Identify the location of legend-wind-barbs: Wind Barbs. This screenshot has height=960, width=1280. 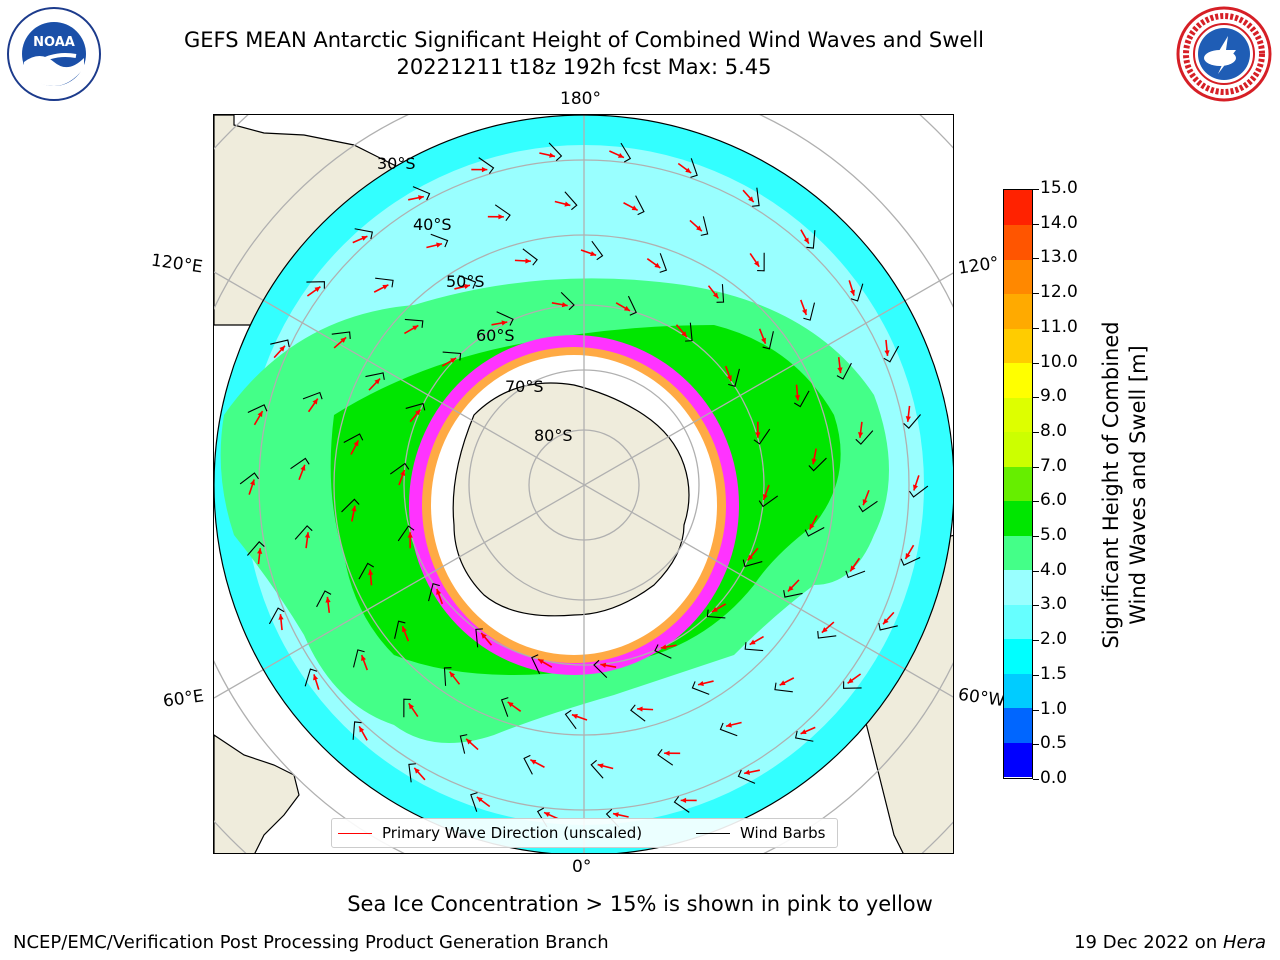
(760, 833).